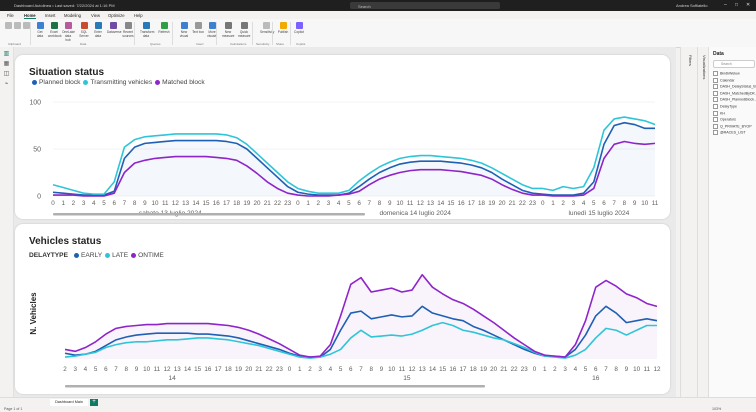 The width and height of the screenshot is (756, 412). Describe the element at coordinates (6, 74) in the screenshot. I see `model-view-icon: ◫` at that location.